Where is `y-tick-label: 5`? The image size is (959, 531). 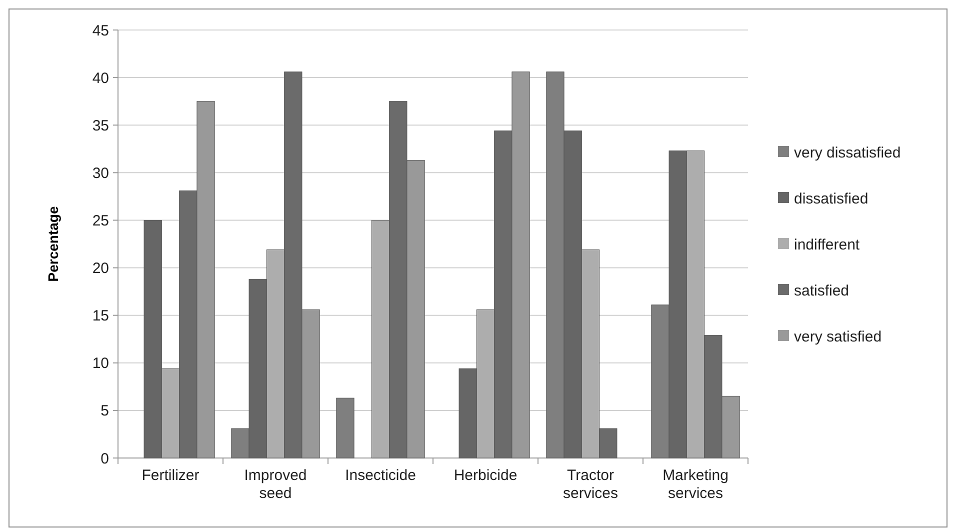 y-tick-label: 5 is located at coordinates (104, 411).